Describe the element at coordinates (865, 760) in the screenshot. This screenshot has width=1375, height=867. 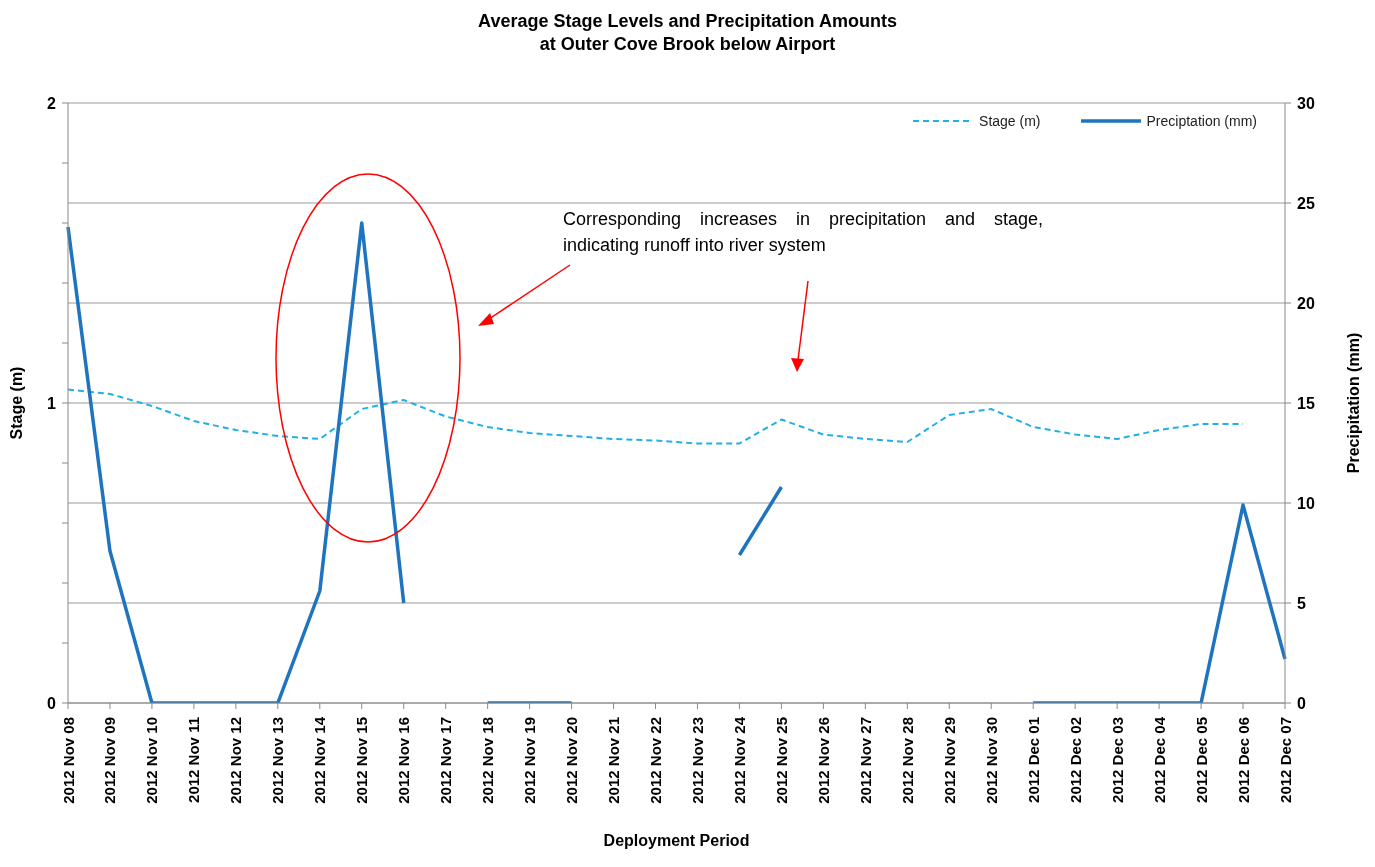
I see `x-tick-label: 2012 Nov 27` at that location.